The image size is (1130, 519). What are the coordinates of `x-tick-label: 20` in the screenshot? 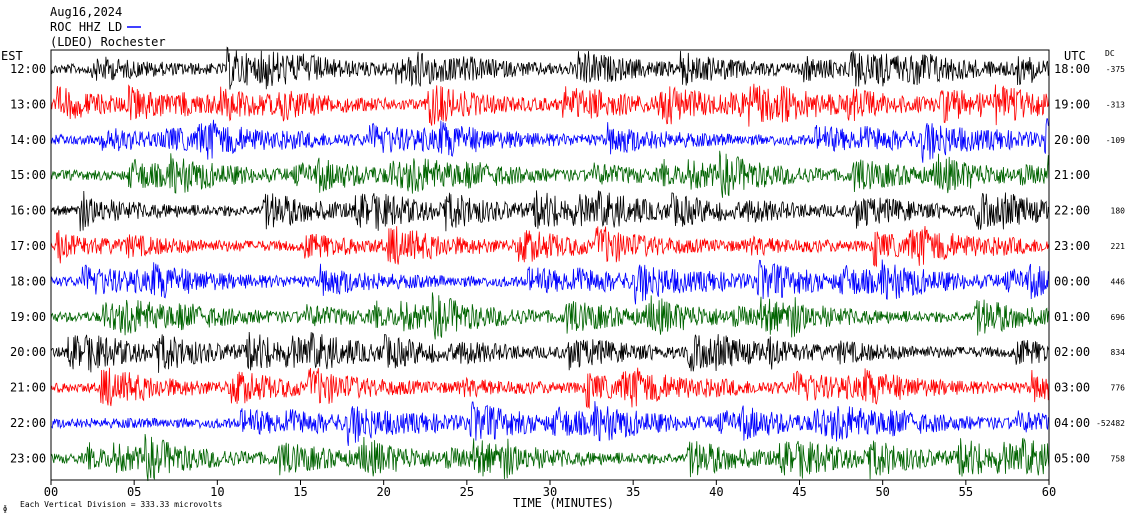 It's located at (383, 492).